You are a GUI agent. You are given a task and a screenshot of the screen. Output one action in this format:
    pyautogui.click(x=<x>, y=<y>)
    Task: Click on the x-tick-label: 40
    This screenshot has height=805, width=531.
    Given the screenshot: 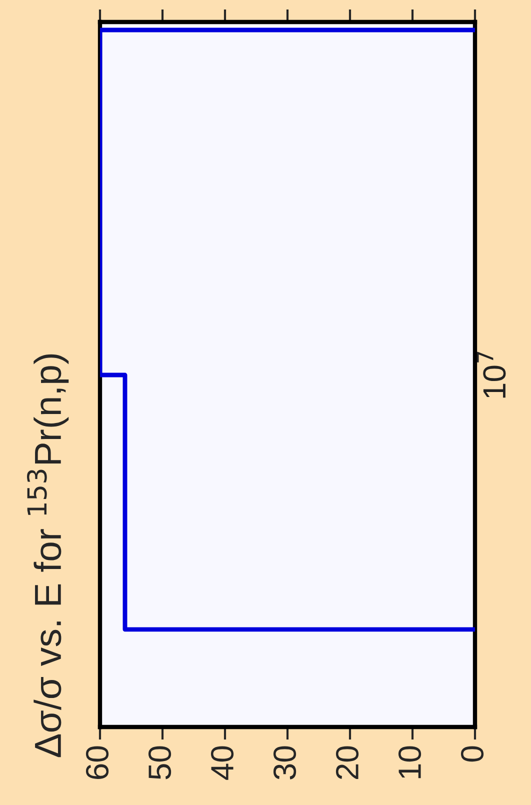 What is the action you would take?
    pyautogui.click(x=222, y=763)
    